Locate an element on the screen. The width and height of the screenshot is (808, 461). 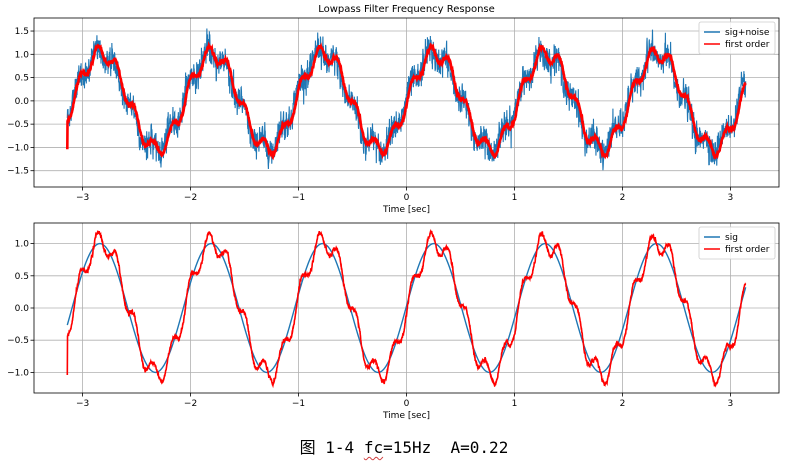
legend: sig first order is located at coordinates (737, 243).